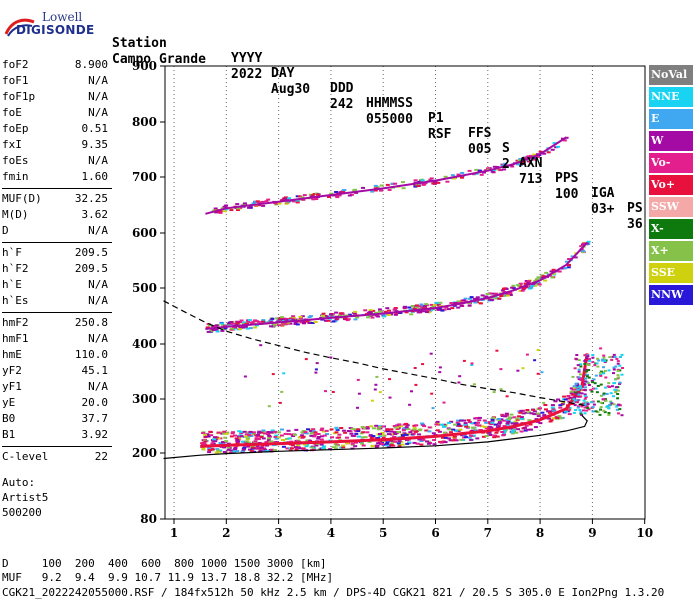  Describe the element at coordinates (144, 453) in the screenshot. I see `y-tick-label: 200` at that location.